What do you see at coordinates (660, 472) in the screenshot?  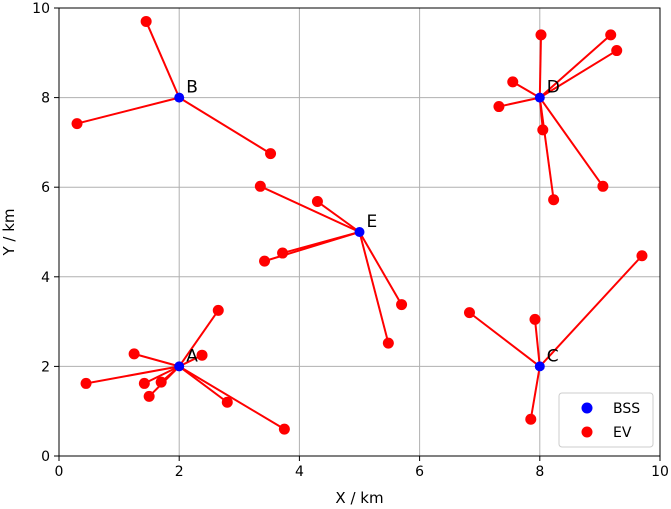 I see `x-tick-label: 10` at bounding box center [660, 472].